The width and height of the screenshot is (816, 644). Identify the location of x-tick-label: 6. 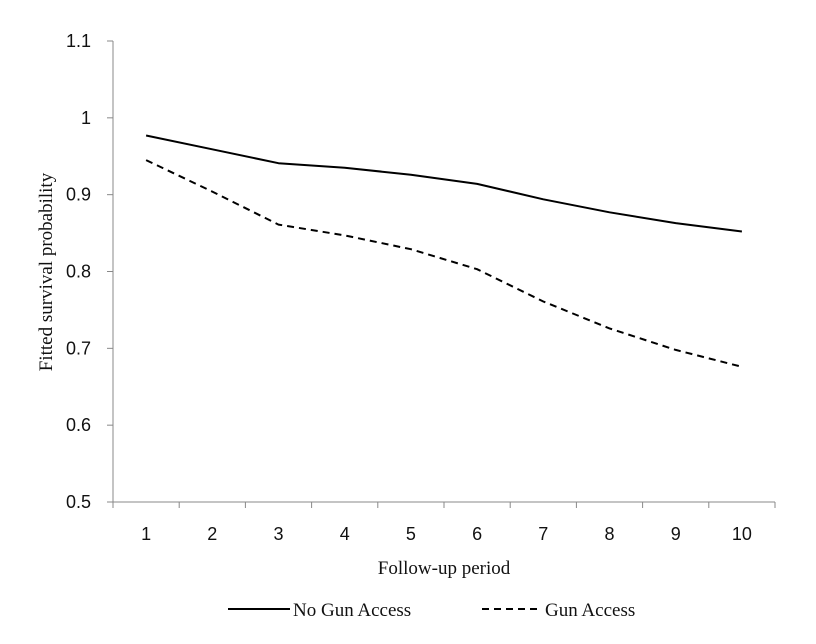
(477, 534).